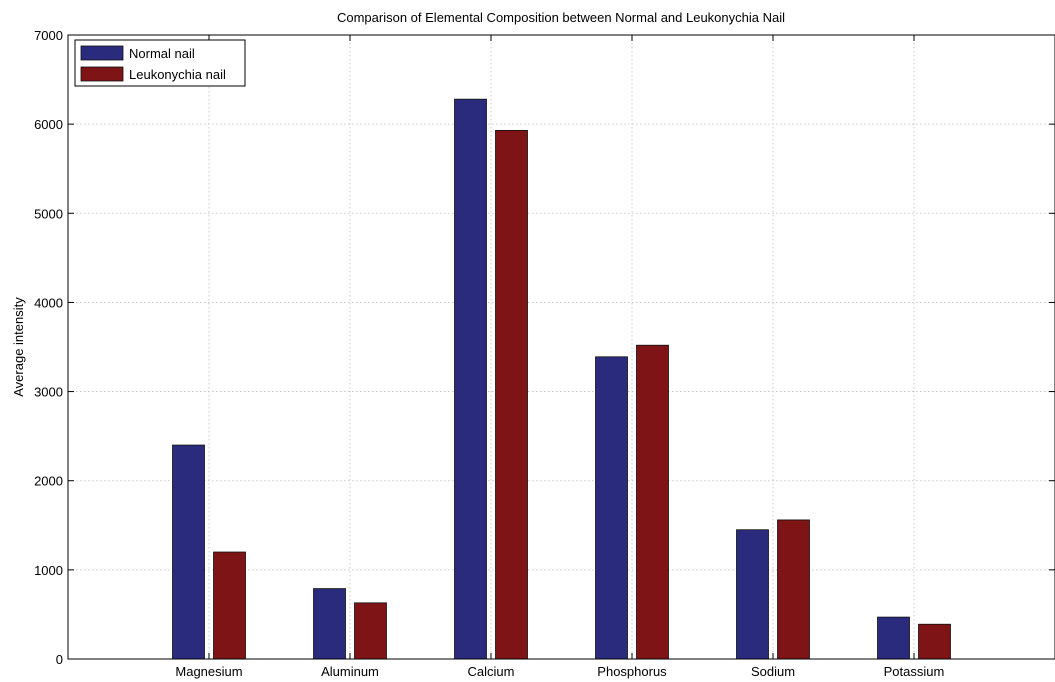  What do you see at coordinates (59, 659) in the screenshot?
I see `y-tick-label: 0` at bounding box center [59, 659].